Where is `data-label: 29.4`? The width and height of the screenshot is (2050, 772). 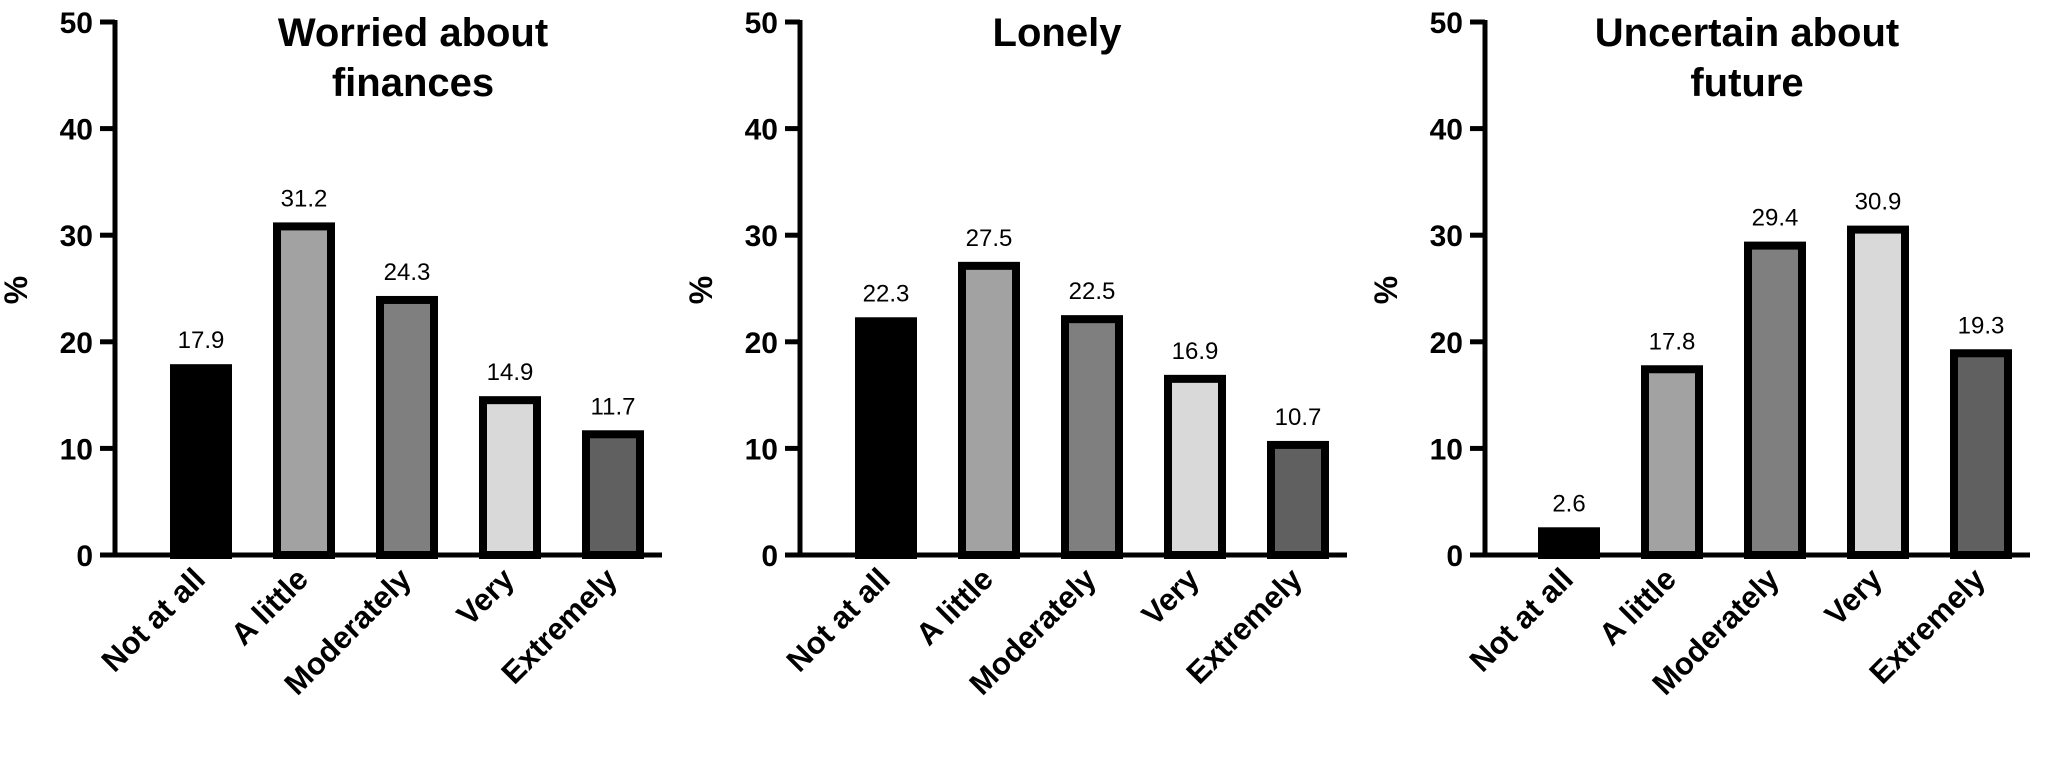
data-label: 29.4 is located at coordinates (1775, 218).